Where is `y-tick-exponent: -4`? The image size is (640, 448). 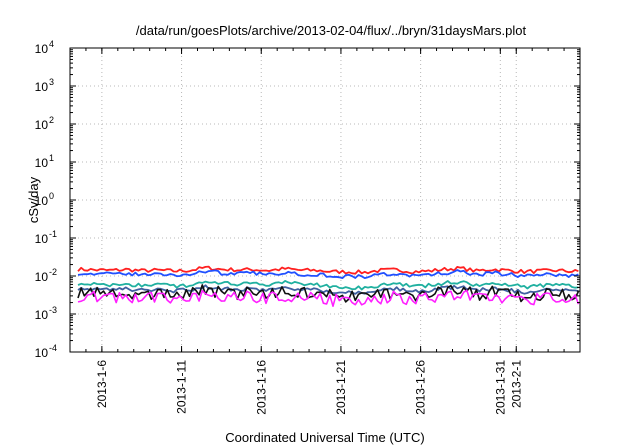
y-tick-exponent: -4 is located at coordinates (53, 348).